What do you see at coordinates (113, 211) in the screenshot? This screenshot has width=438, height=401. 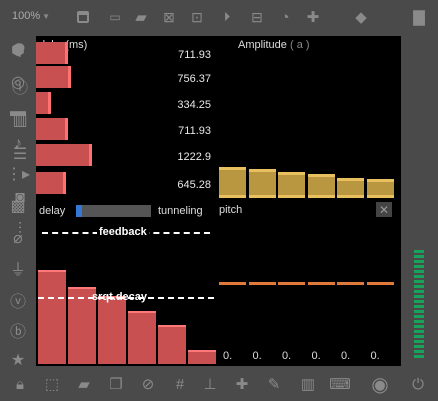 I see `tunneling-slider` at bounding box center [113, 211].